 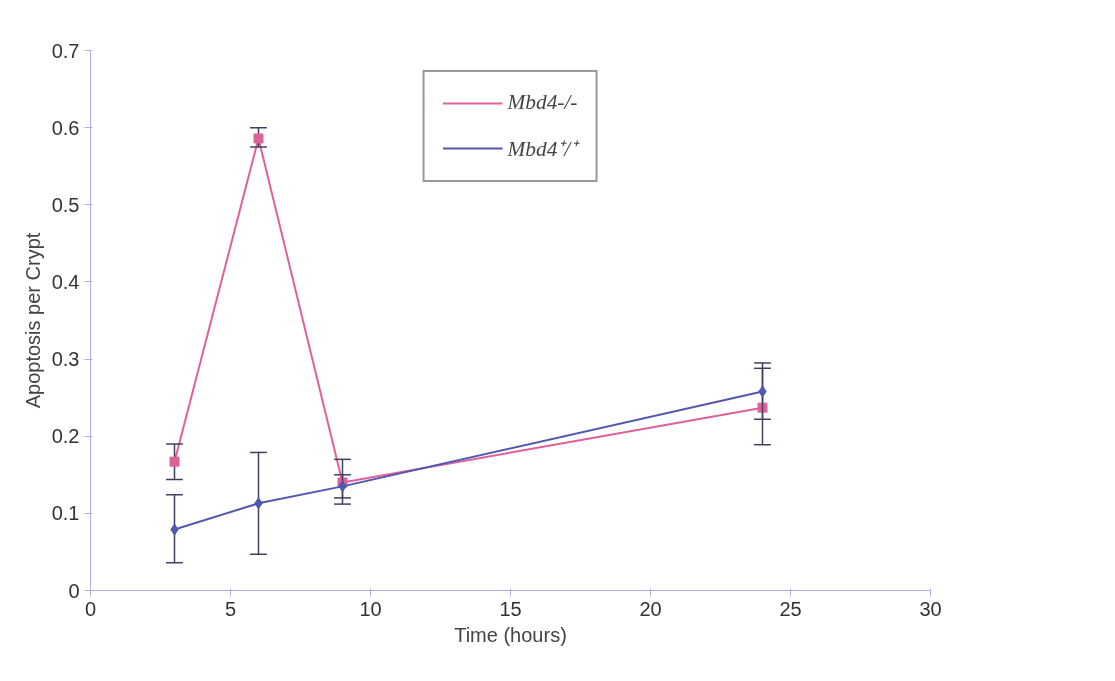 I want to click on y-tick-label: 0.5, so click(x=65, y=204).